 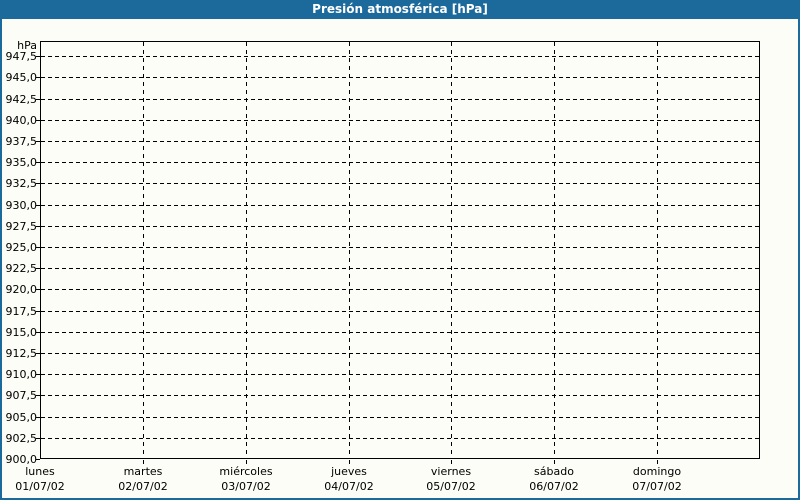 What do you see at coordinates (21, 247) in the screenshot?
I see `y-axis-tick-label: 925,0` at bounding box center [21, 247].